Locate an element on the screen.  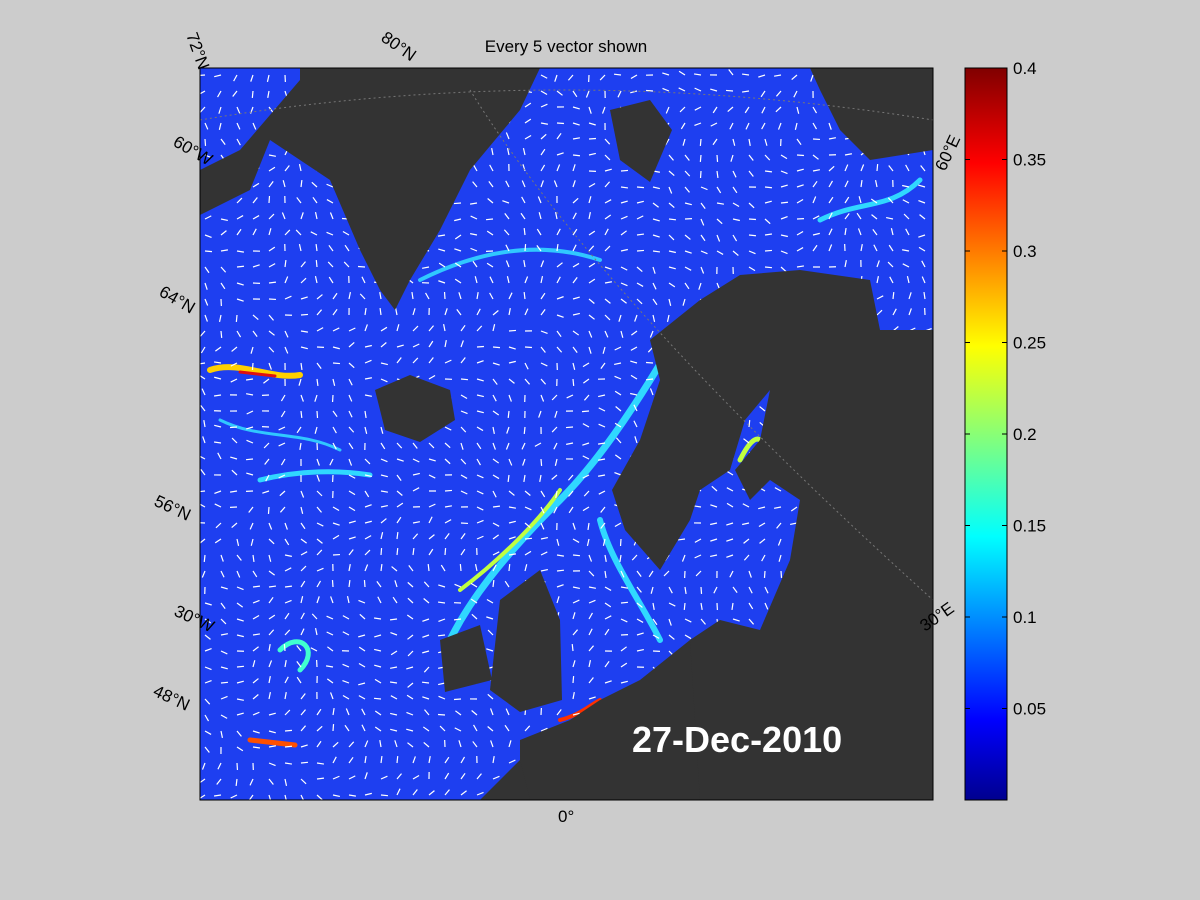
colorbar-tick-label: 0.1 is located at coordinates (1025, 617).